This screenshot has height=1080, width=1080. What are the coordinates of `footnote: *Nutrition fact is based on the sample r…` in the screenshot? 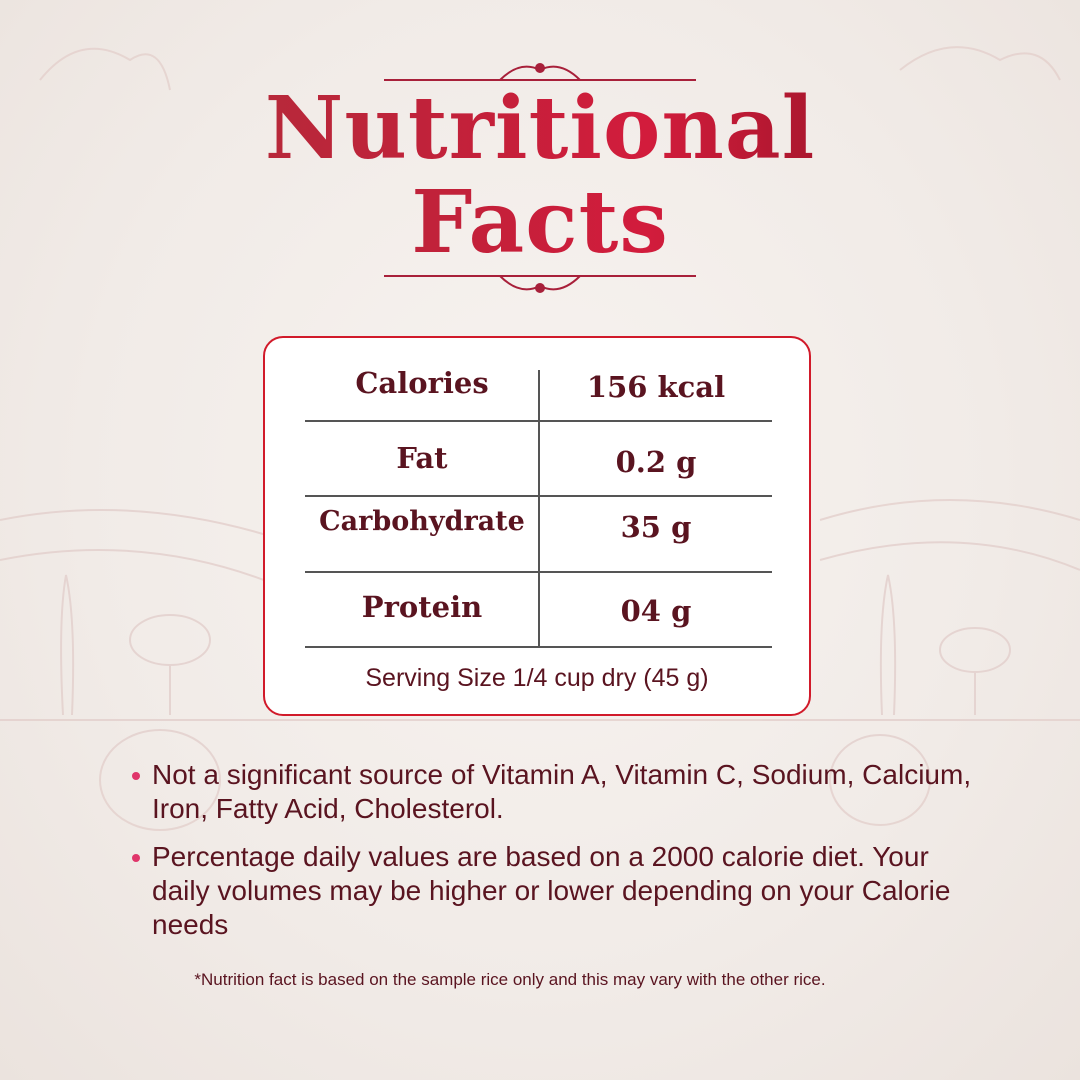 It's located at (510, 979).